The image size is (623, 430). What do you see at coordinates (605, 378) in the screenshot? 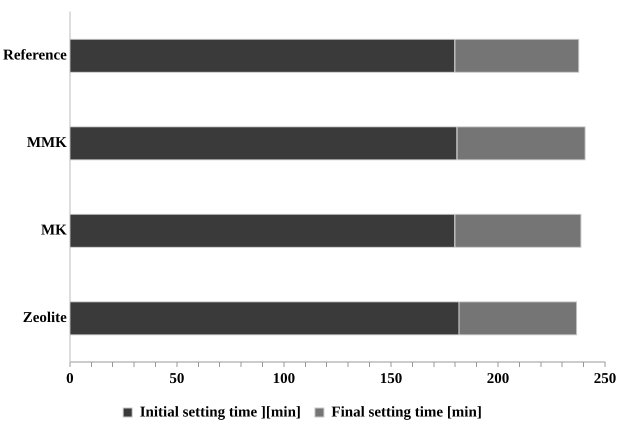
I see `x-tick-label: 250` at bounding box center [605, 378].